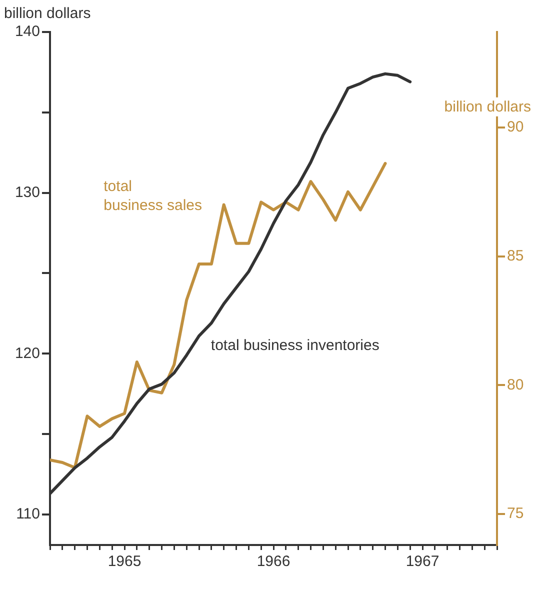 The height and width of the screenshot is (601, 535). What do you see at coordinates (27, 31) in the screenshot?
I see `y-tick-label: 140` at bounding box center [27, 31].